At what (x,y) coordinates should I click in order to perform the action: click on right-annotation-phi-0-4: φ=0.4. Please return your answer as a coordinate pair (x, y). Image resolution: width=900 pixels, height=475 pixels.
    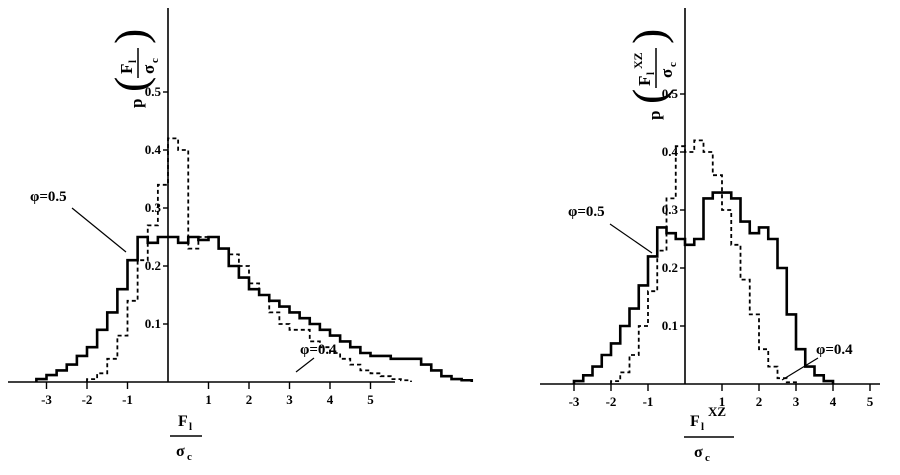
    Looking at the image, I should click on (834, 350).